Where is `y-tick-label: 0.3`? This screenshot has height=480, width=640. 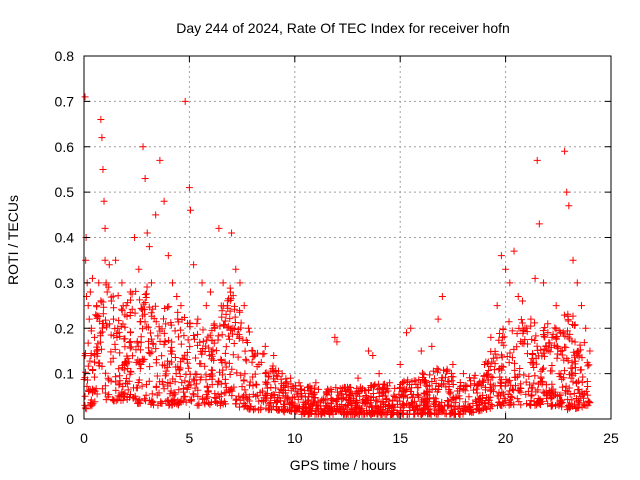 y-tick-label: 0.3 is located at coordinates (65, 283).